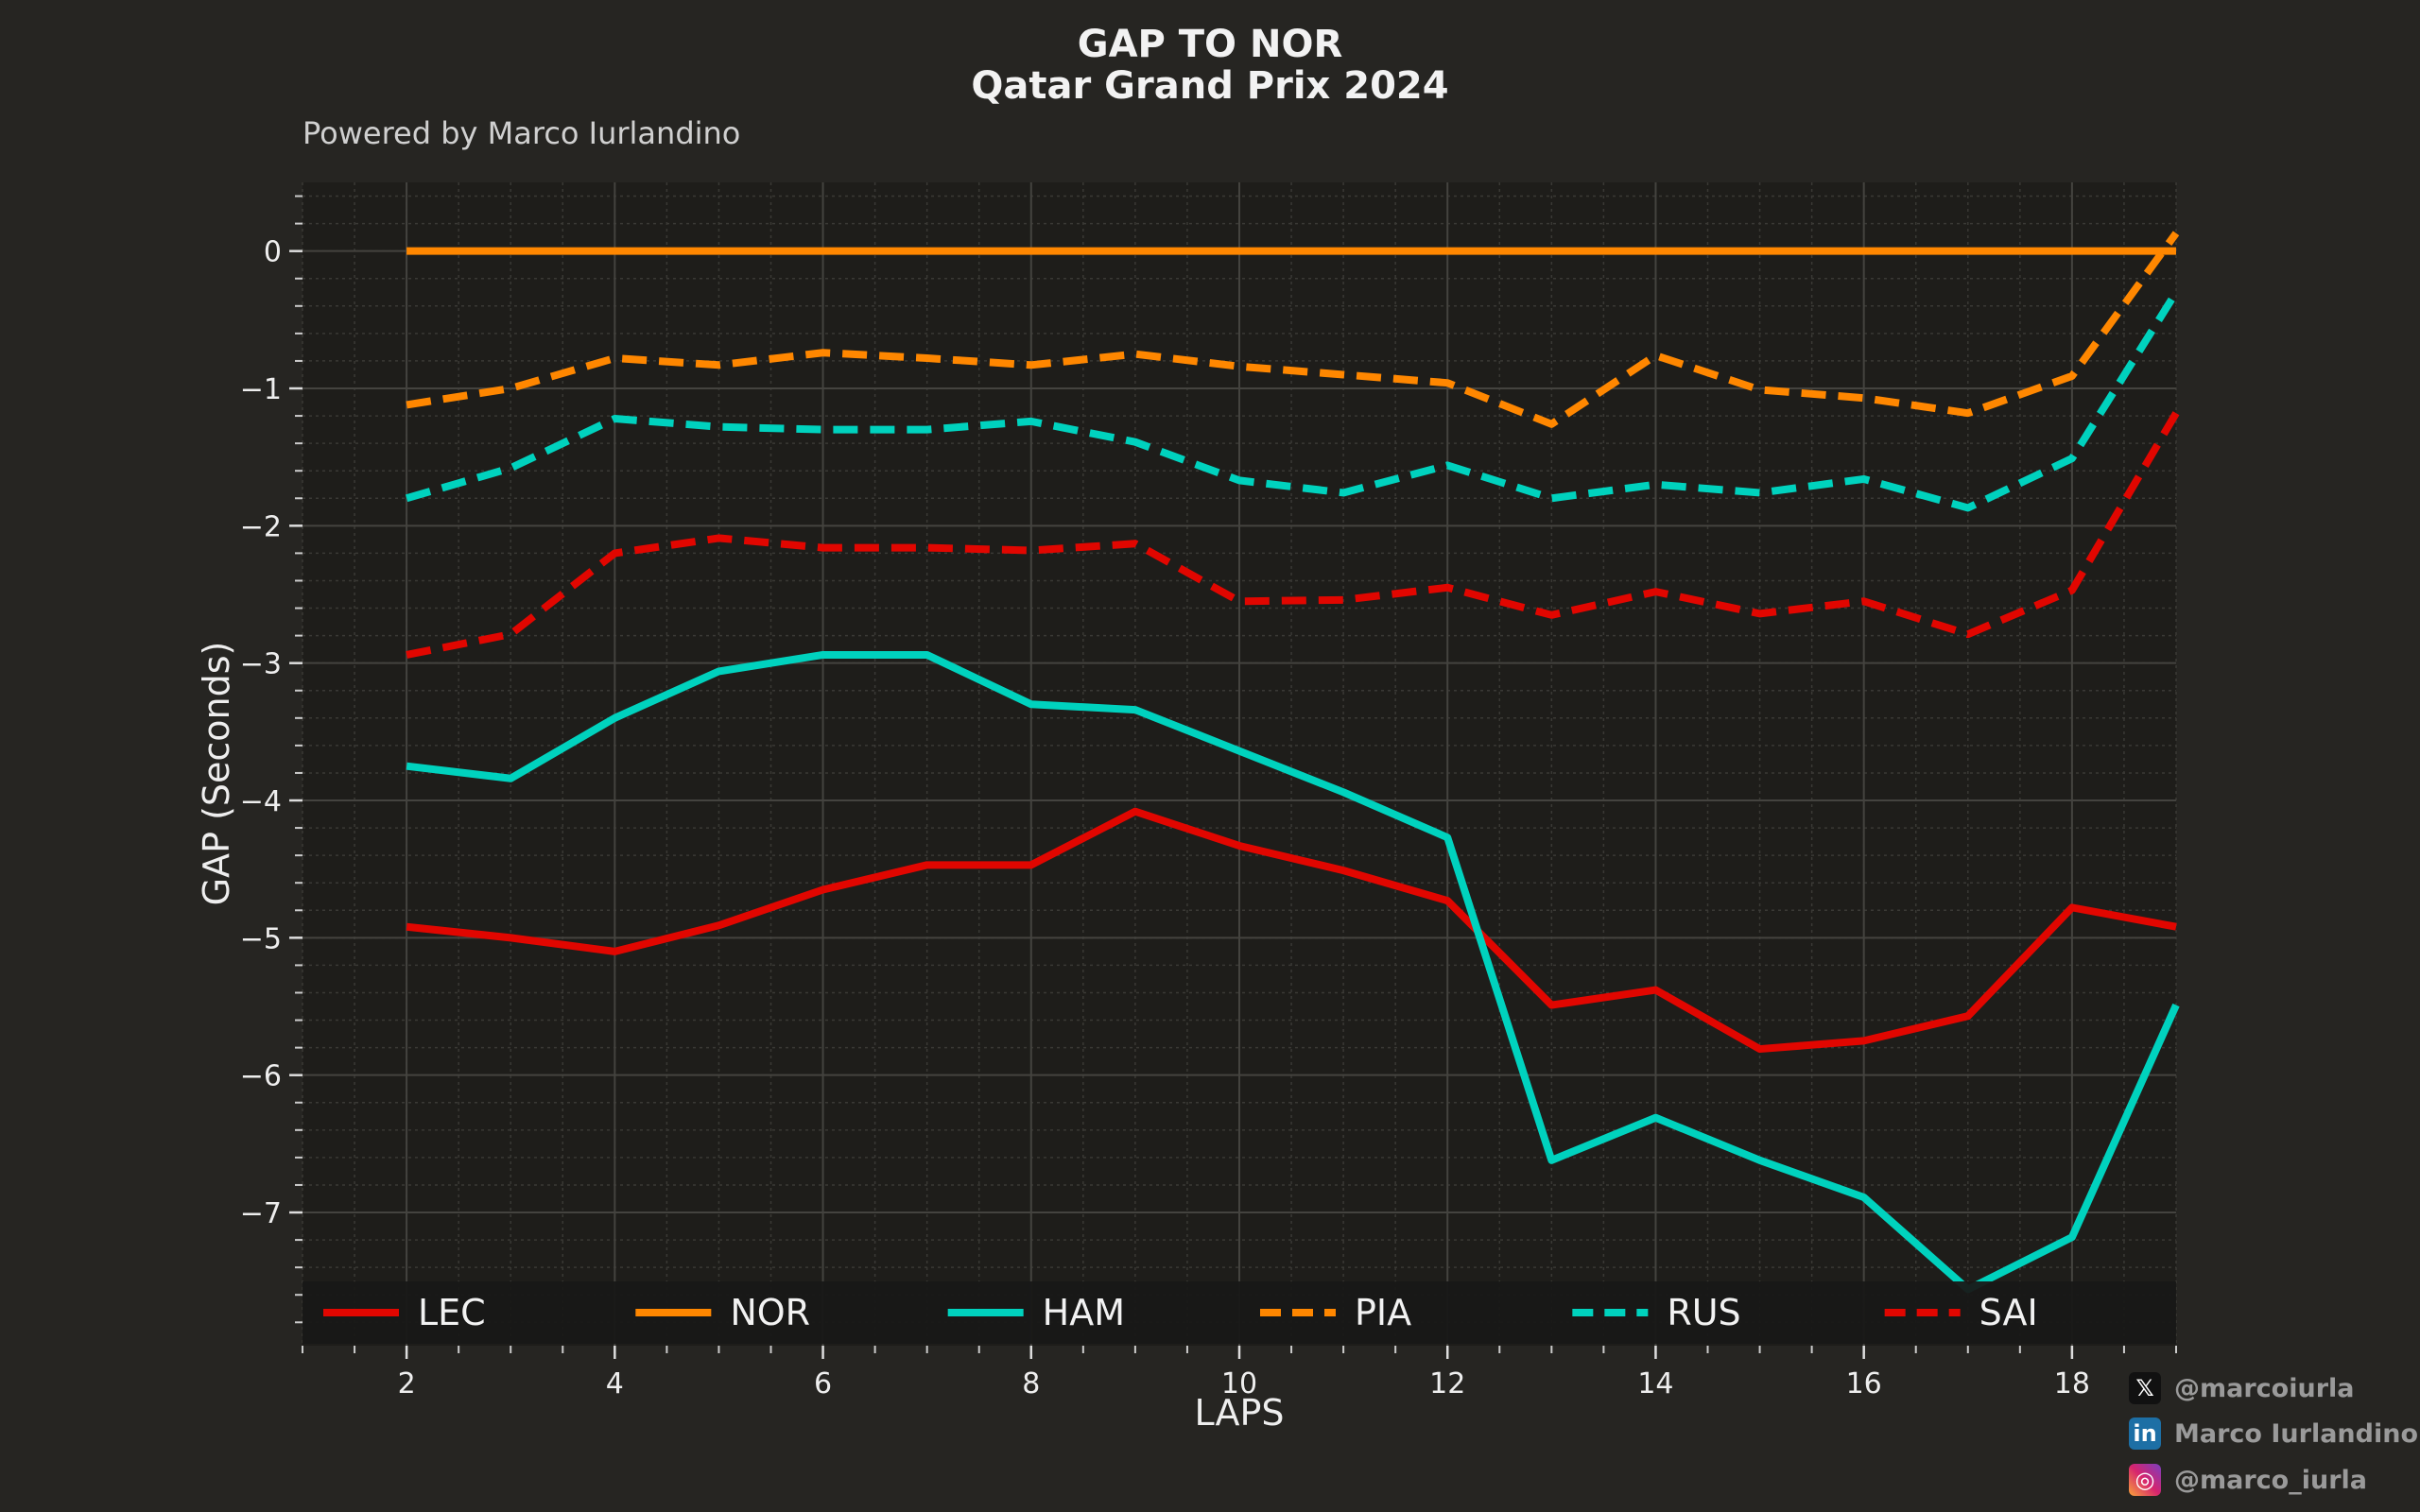  I want to click on x-tick-label: 16, so click(1864, 1383).